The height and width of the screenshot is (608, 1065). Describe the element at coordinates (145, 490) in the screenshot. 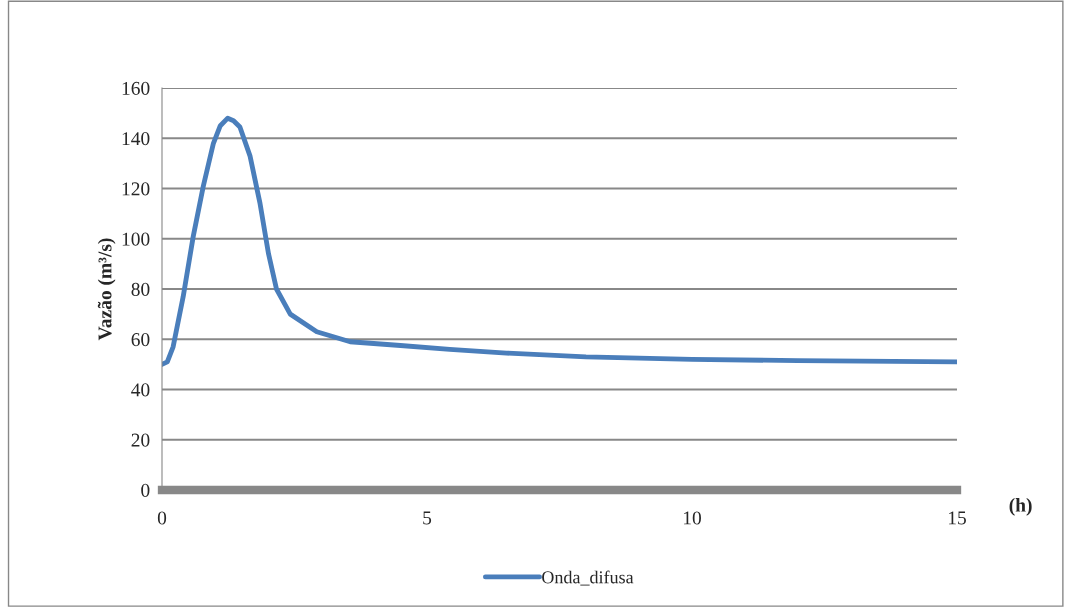

I see `y-tick-label: 0` at that location.